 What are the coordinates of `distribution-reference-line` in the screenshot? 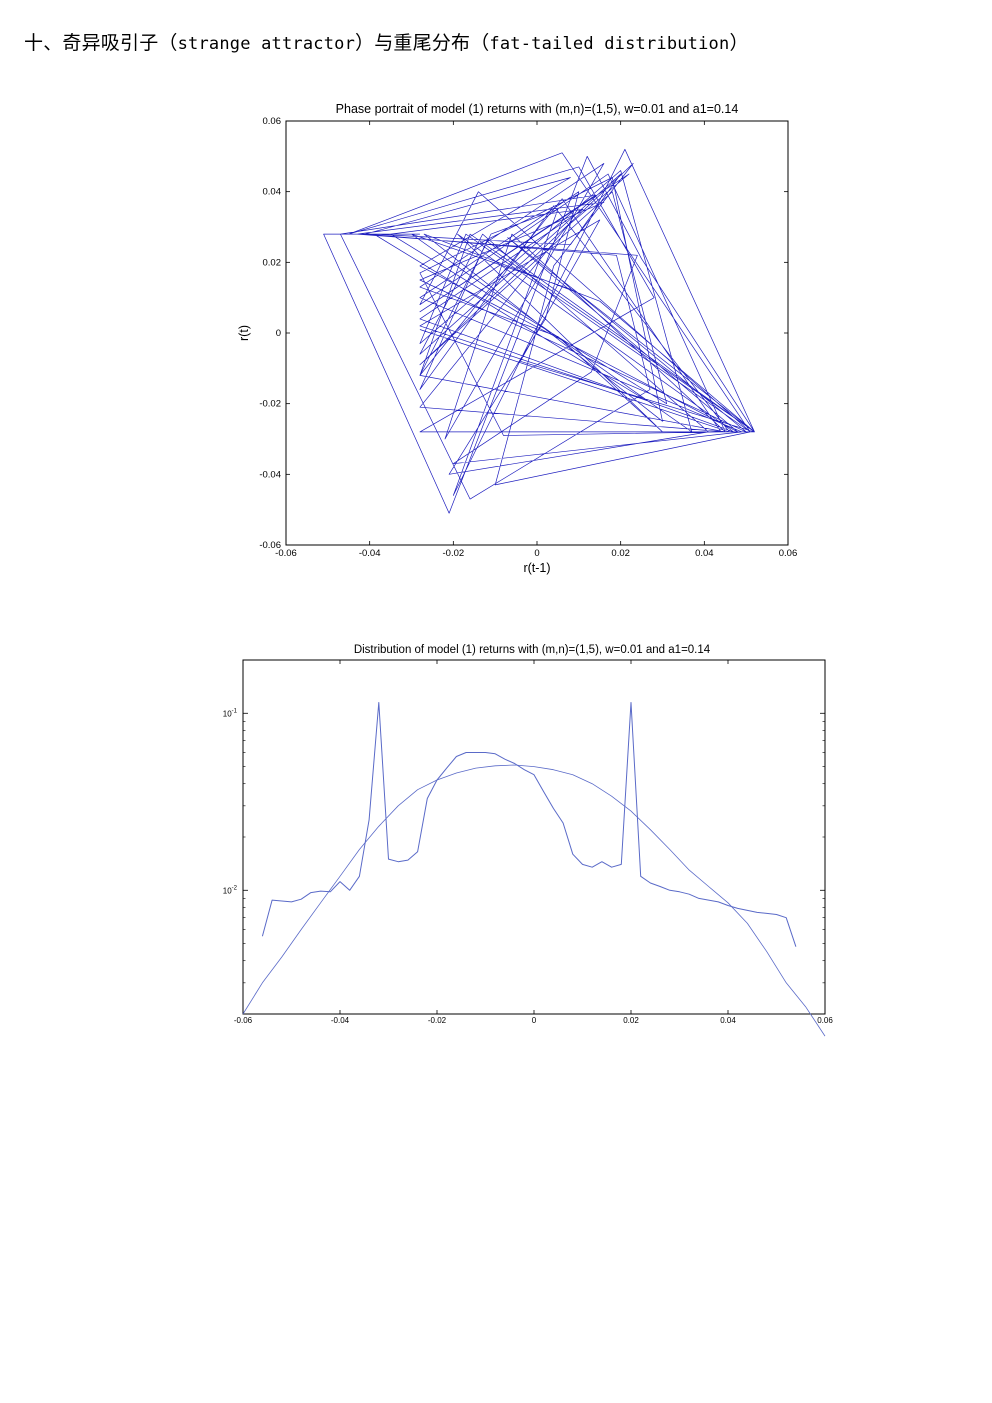 It's located at (534, 900).